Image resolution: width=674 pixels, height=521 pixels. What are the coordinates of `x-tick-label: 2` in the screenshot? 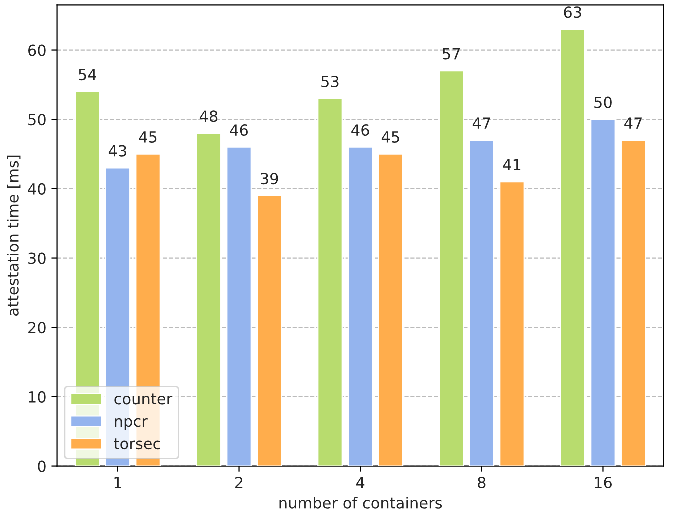 It's located at (239, 482).